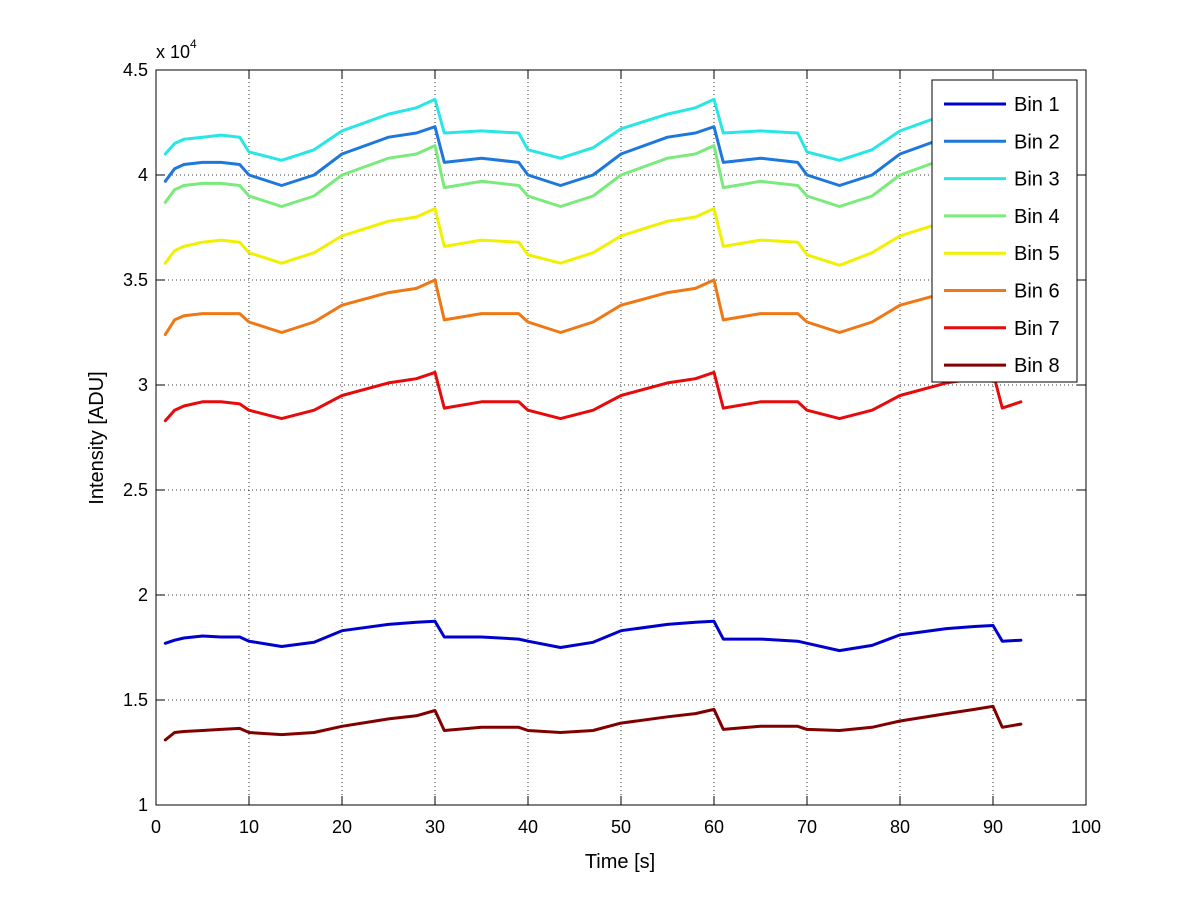  What do you see at coordinates (435, 827) in the screenshot?
I see `x-tick-label: 30` at bounding box center [435, 827].